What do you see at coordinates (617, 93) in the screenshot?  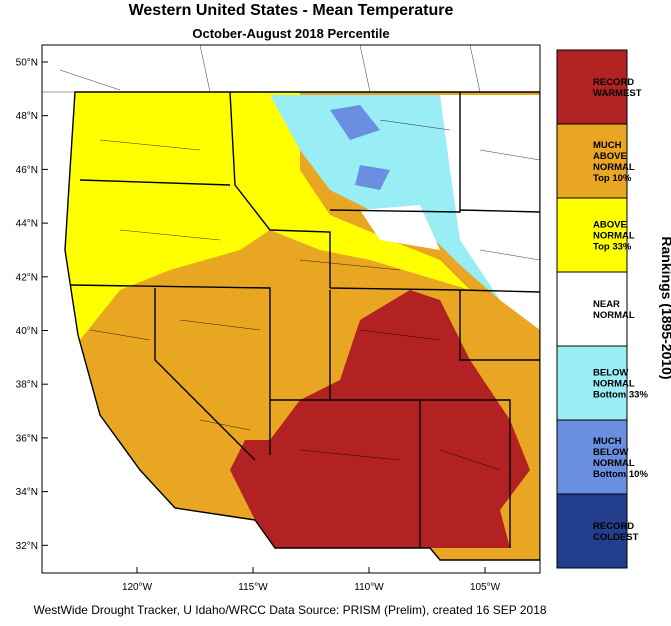 I see `legend-label: WARMEST` at bounding box center [617, 93].